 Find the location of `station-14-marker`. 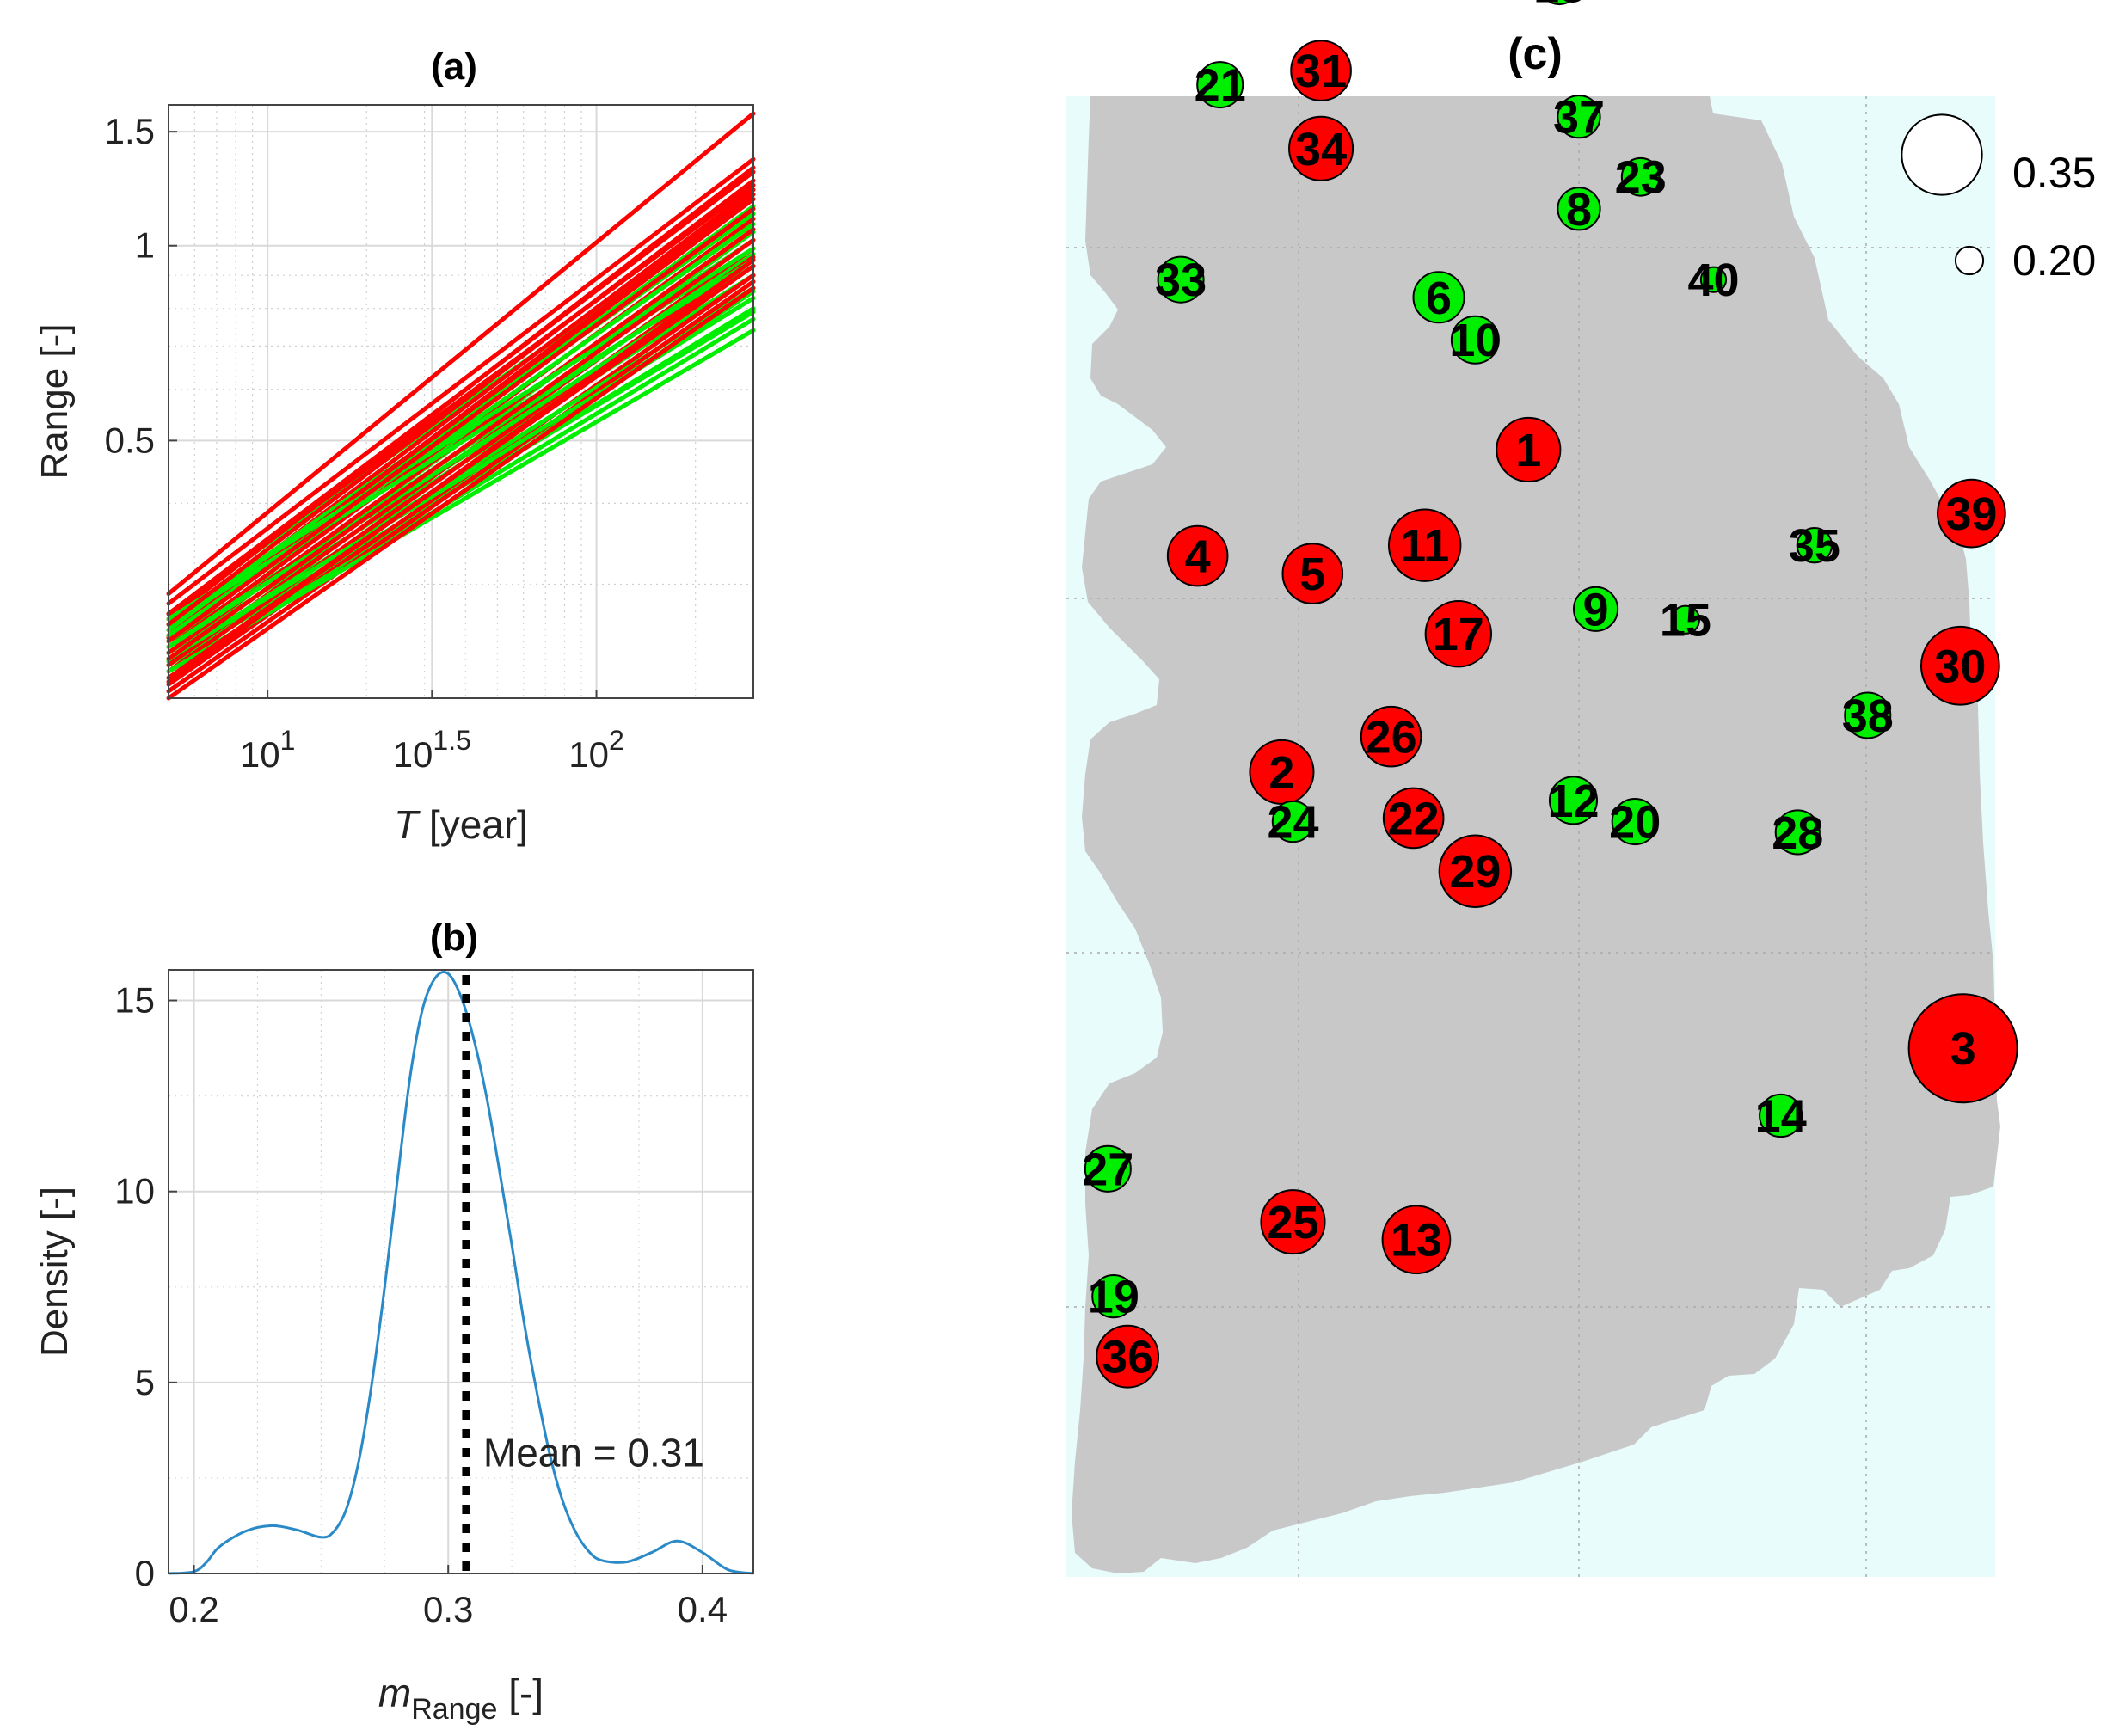

station-14-marker is located at coordinates (1781, 1116).